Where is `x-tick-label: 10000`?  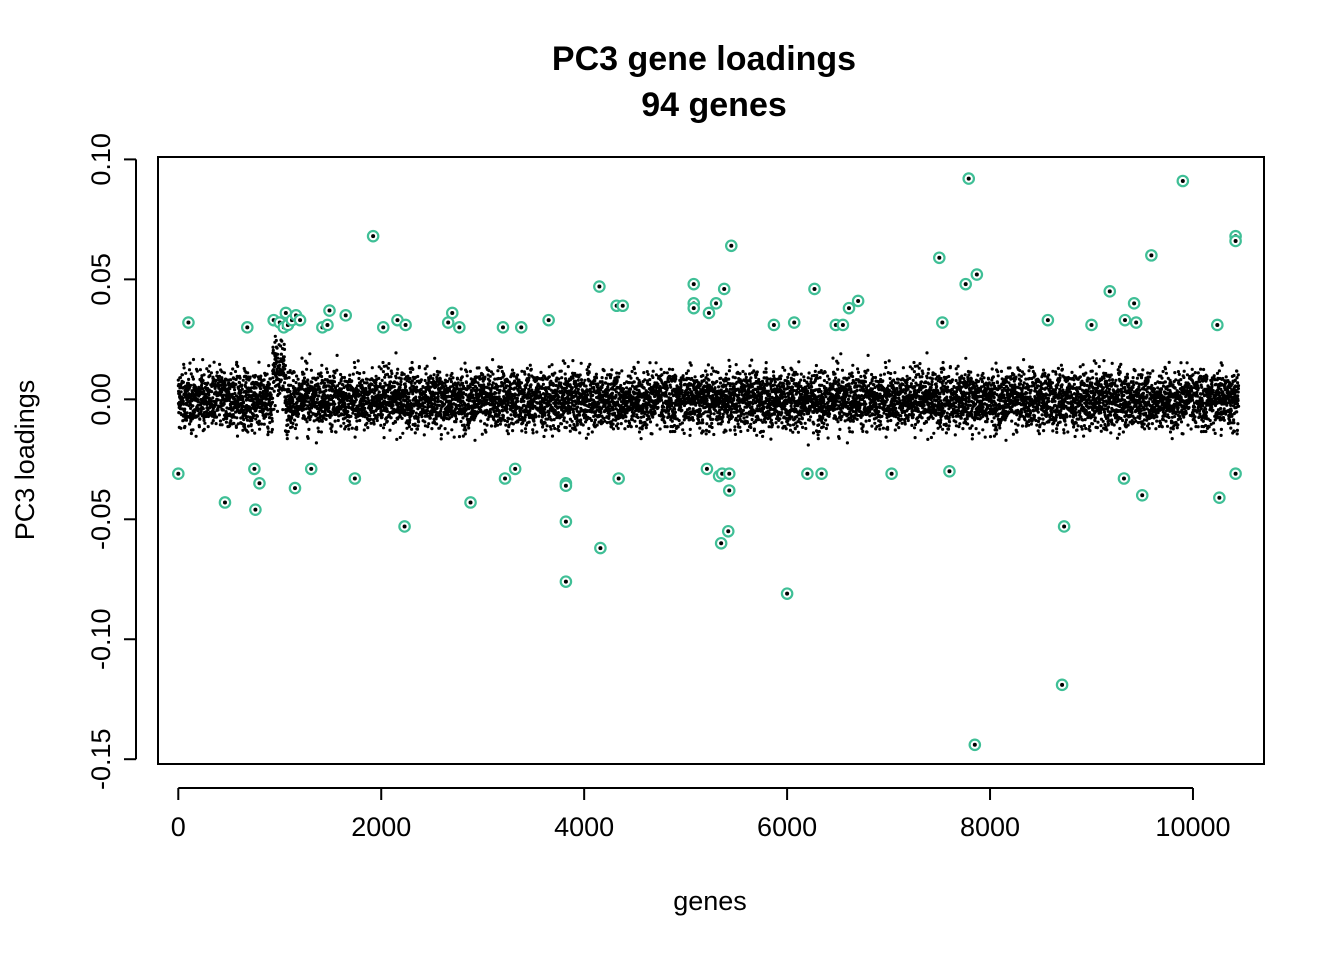
x-tick-label: 10000 is located at coordinates (1192, 827).